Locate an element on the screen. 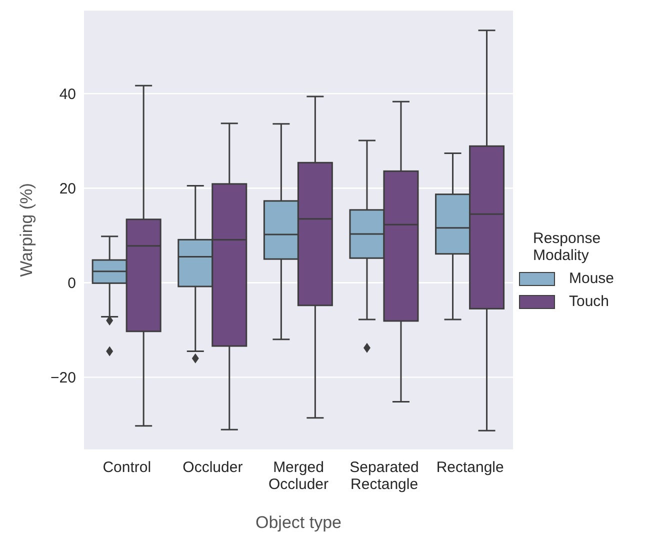 The image size is (657, 546). x-tick-label: Occluder is located at coordinates (212, 467).